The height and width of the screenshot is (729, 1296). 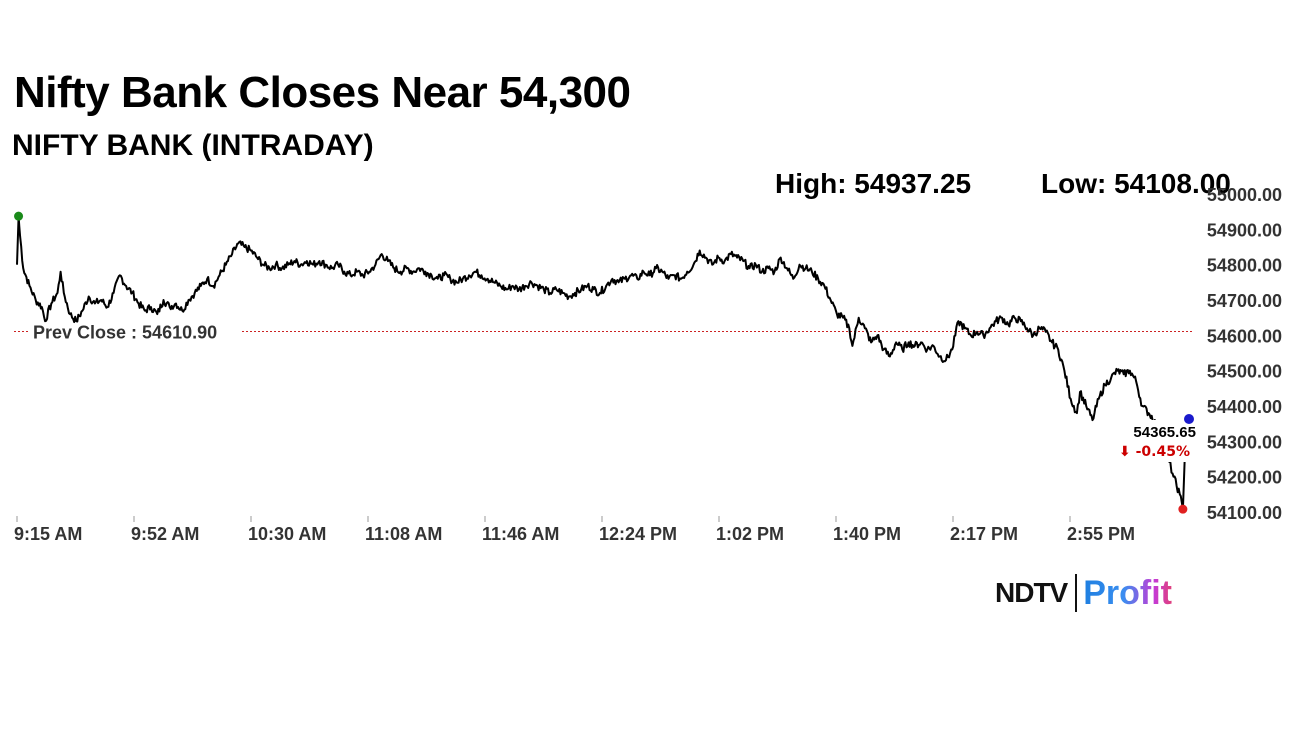 What do you see at coordinates (1244, 266) in the screenshot?
I see `y-tick-label: 54800.00` at bounding box center [1244, 266].